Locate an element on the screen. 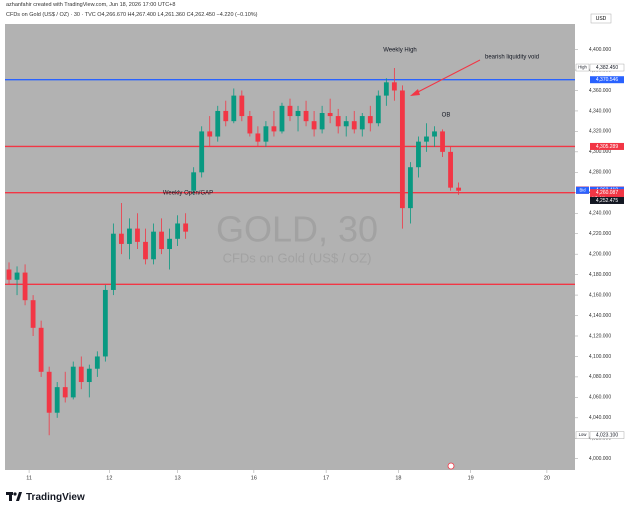 This screenshot has height=510, width=625. brand-name: TradingView is located at coordinates (55, 497).